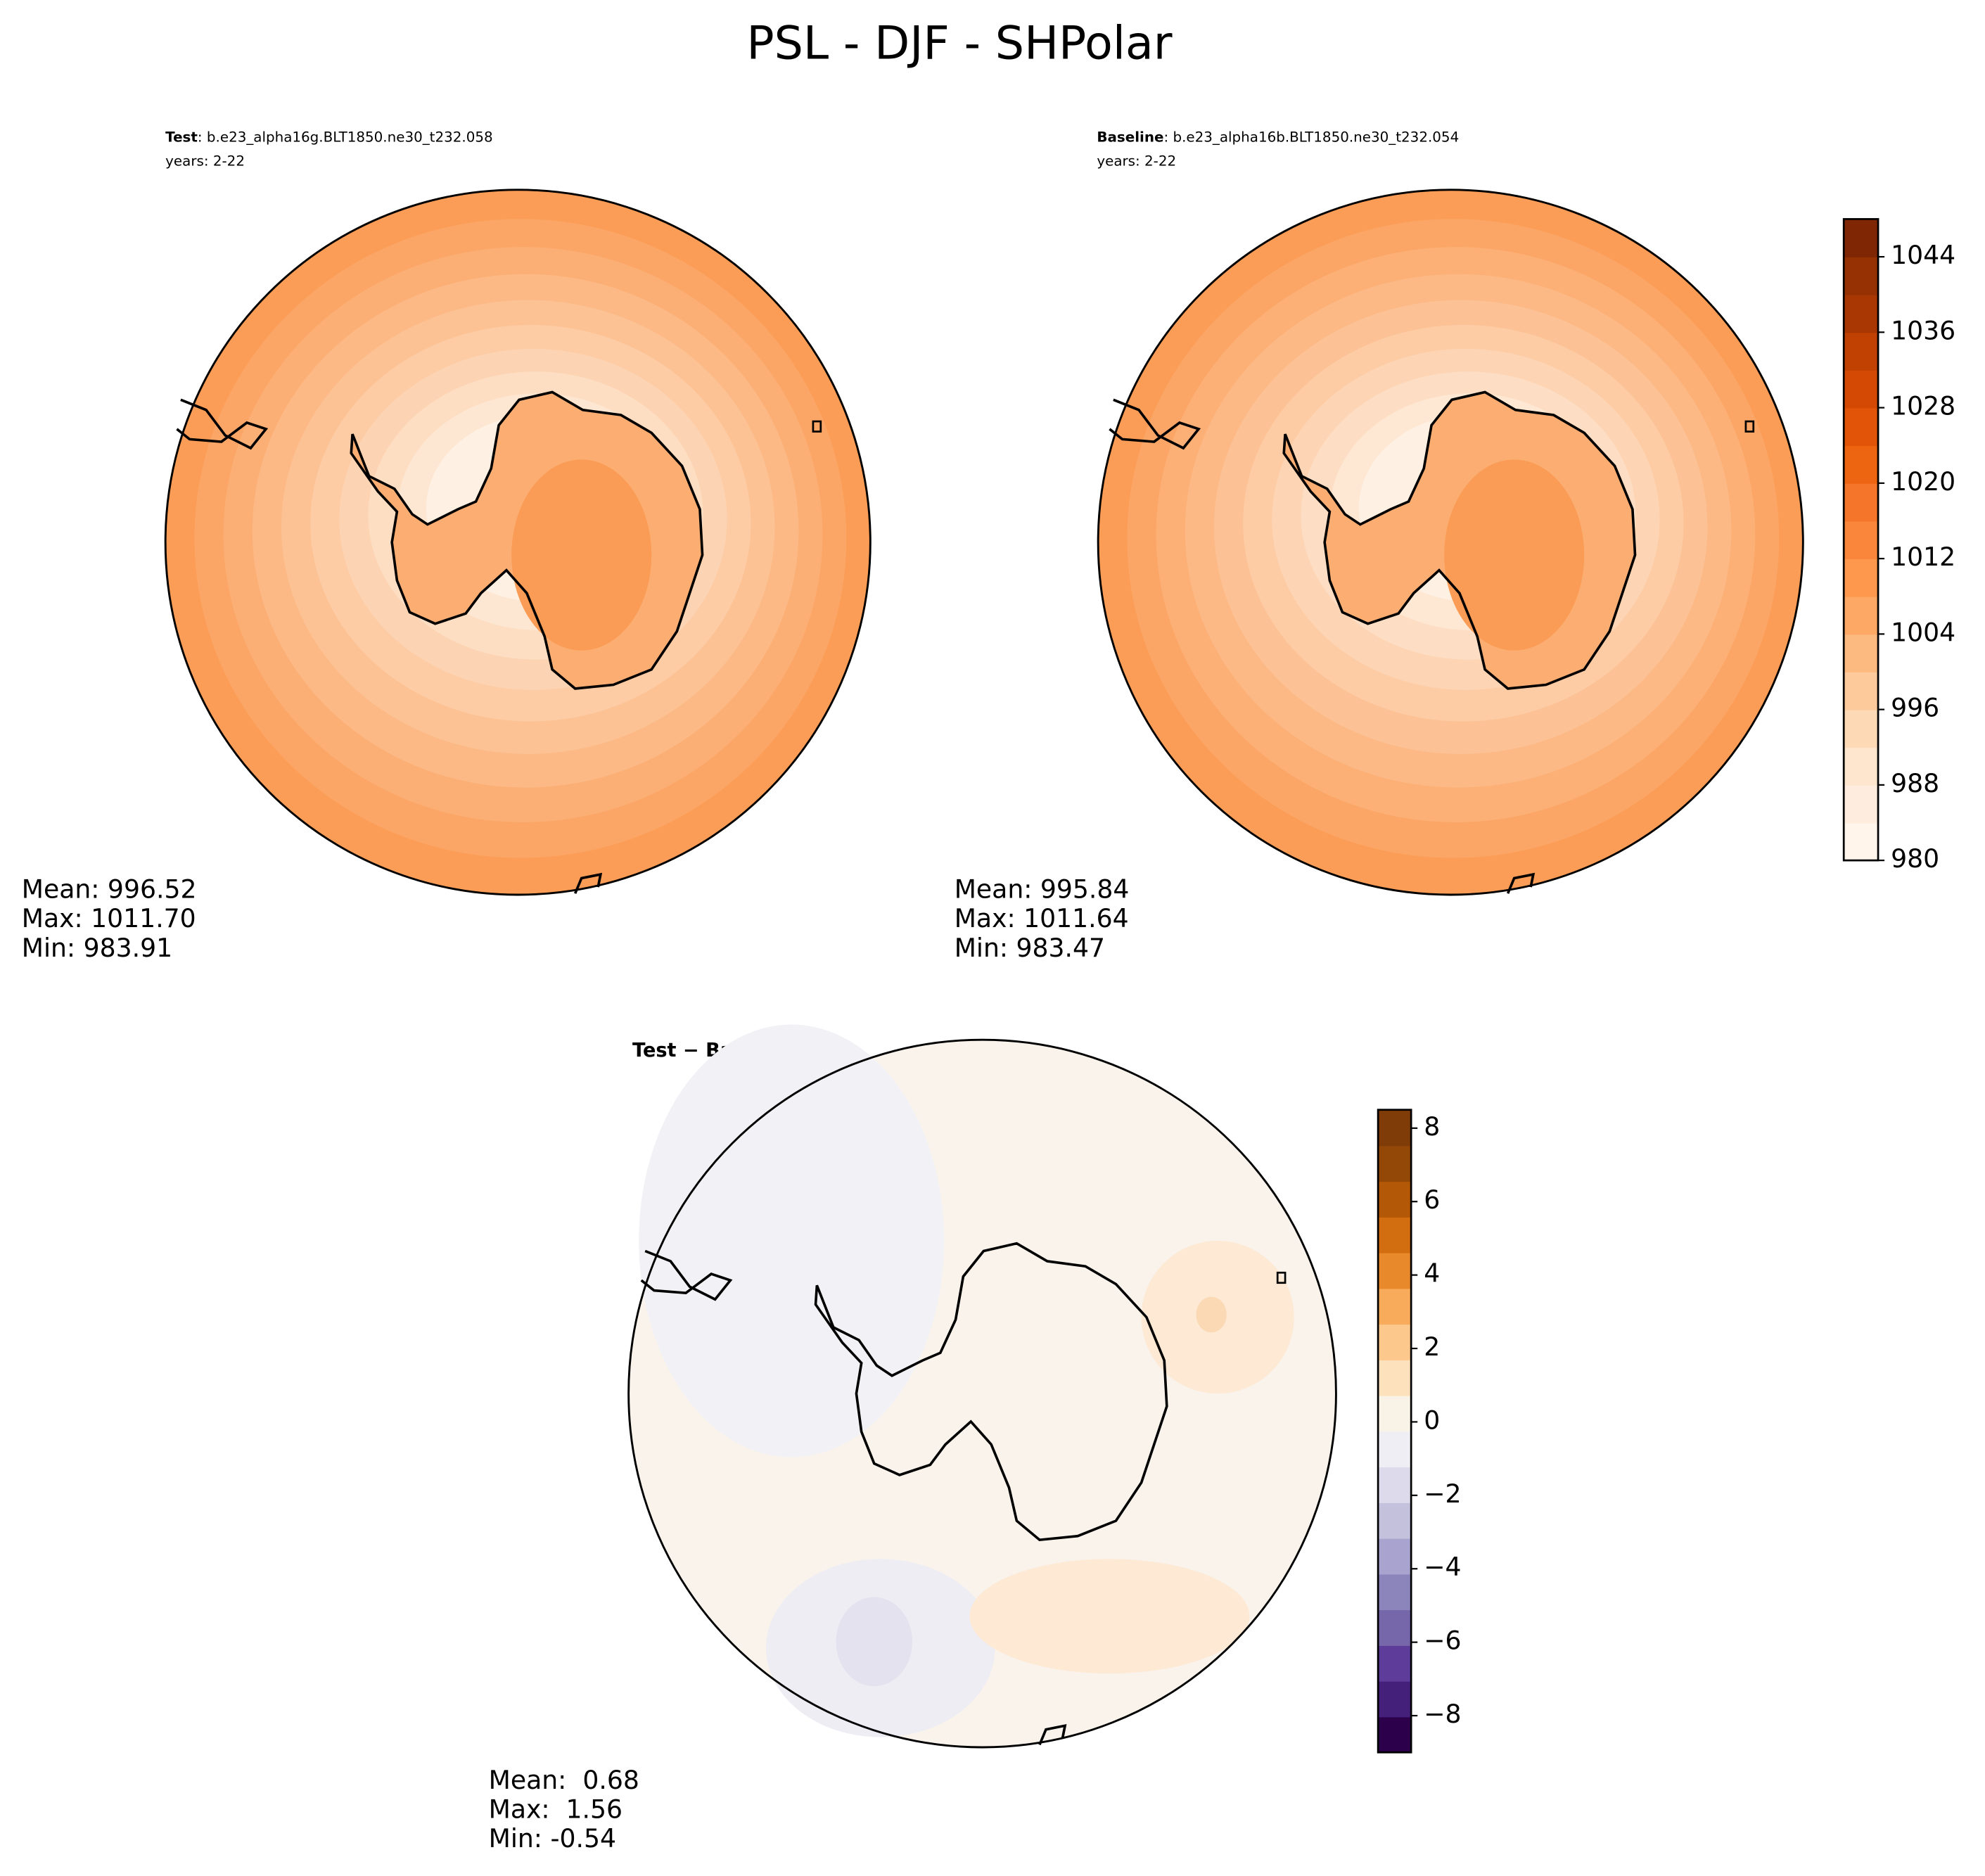 The image size is (1985, 1876). I want to click on stat-text: Min: -0.54, so click(552, 1838).